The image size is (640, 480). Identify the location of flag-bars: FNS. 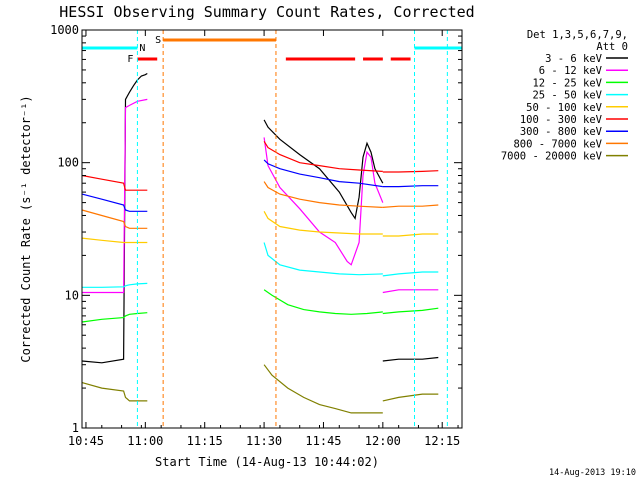
(272, 50).